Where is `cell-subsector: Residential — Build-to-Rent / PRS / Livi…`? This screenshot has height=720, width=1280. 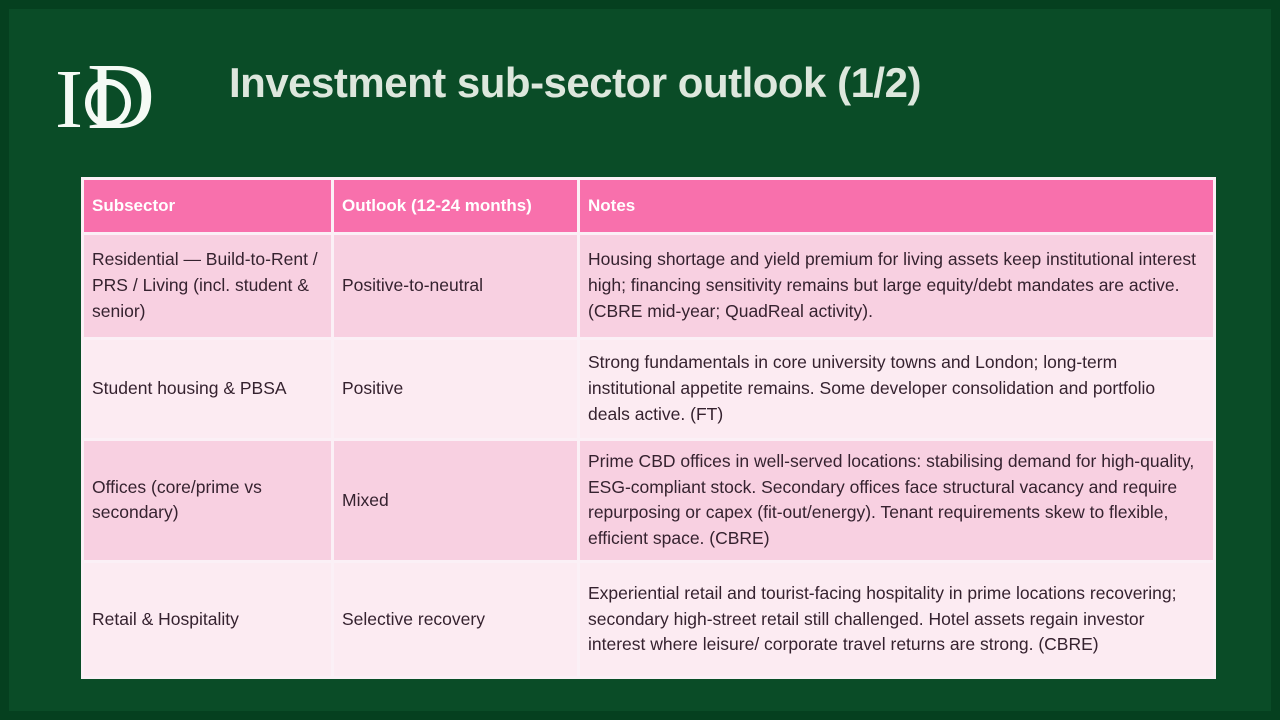
cell-subsector: Residential — Build-to-Rent / PRS / Livi… is located at coordinates (207, 286).